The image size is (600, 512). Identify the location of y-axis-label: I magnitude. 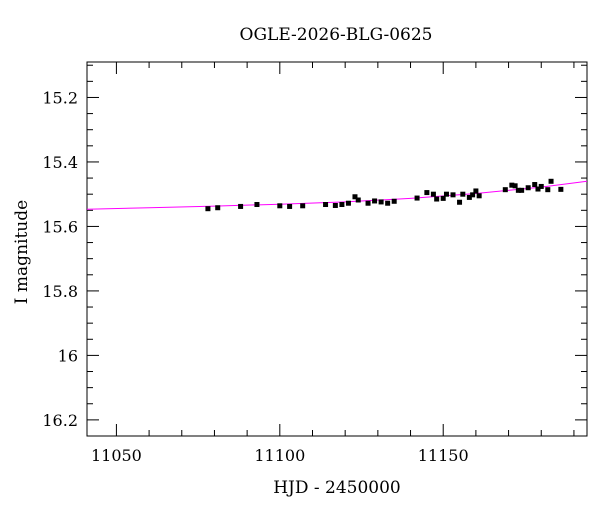
(22, 252).